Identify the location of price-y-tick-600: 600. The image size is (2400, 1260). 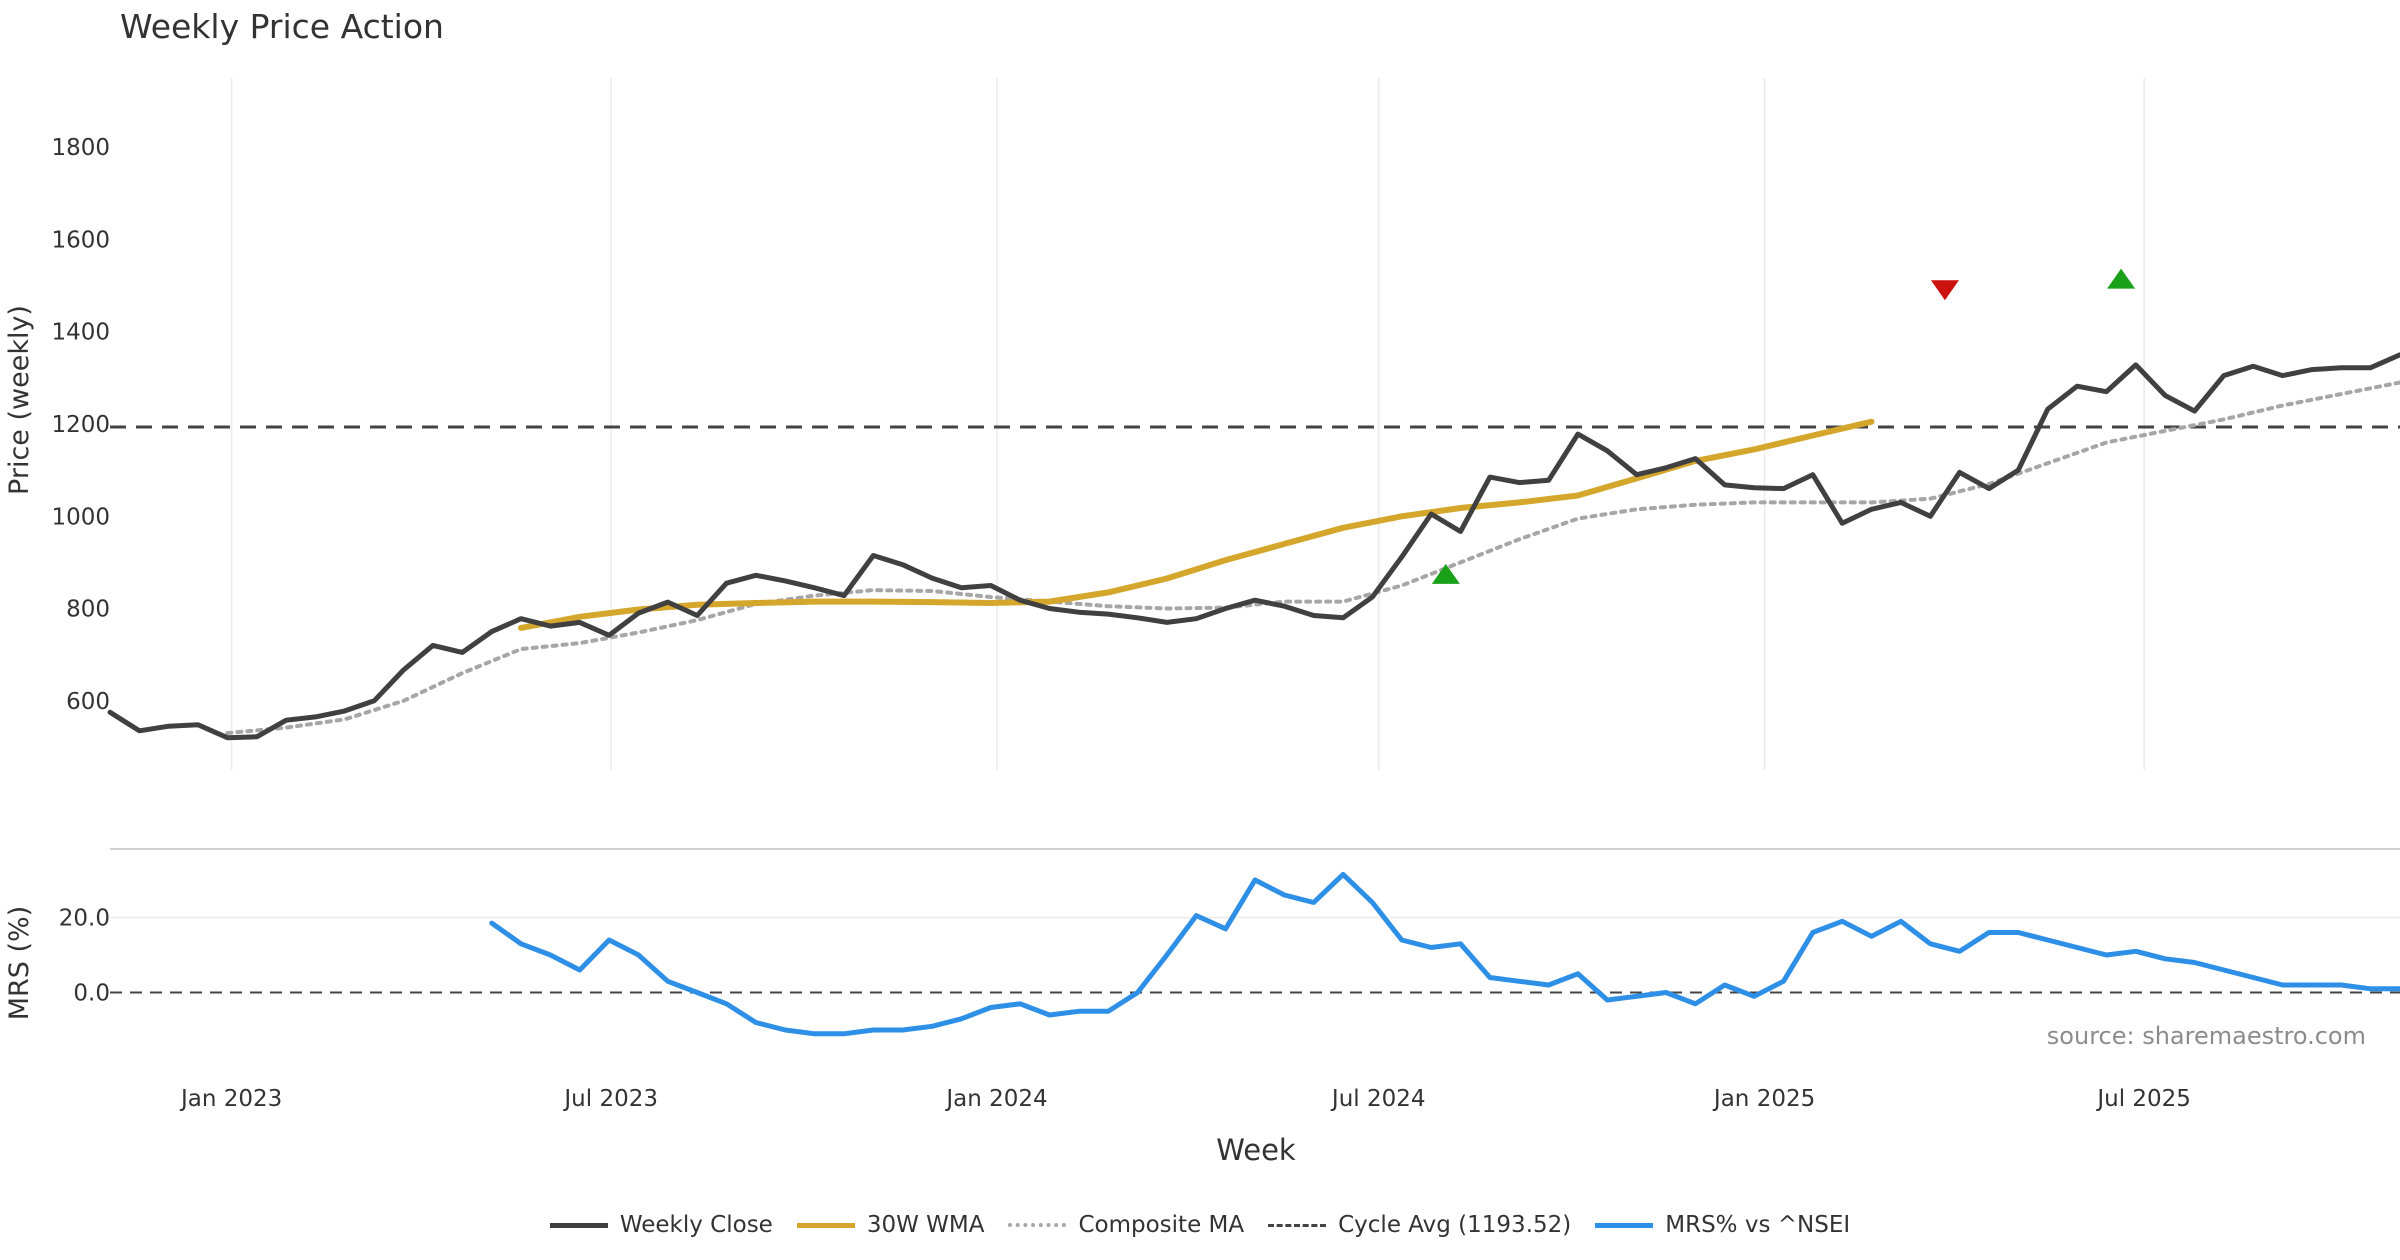
(88, 702).